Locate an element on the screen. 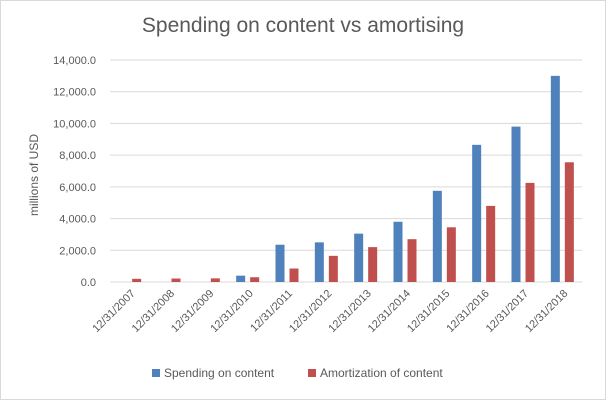 The image size is (606, 400). y-axis-label: millions of USD is located at coordinates (34, 175).